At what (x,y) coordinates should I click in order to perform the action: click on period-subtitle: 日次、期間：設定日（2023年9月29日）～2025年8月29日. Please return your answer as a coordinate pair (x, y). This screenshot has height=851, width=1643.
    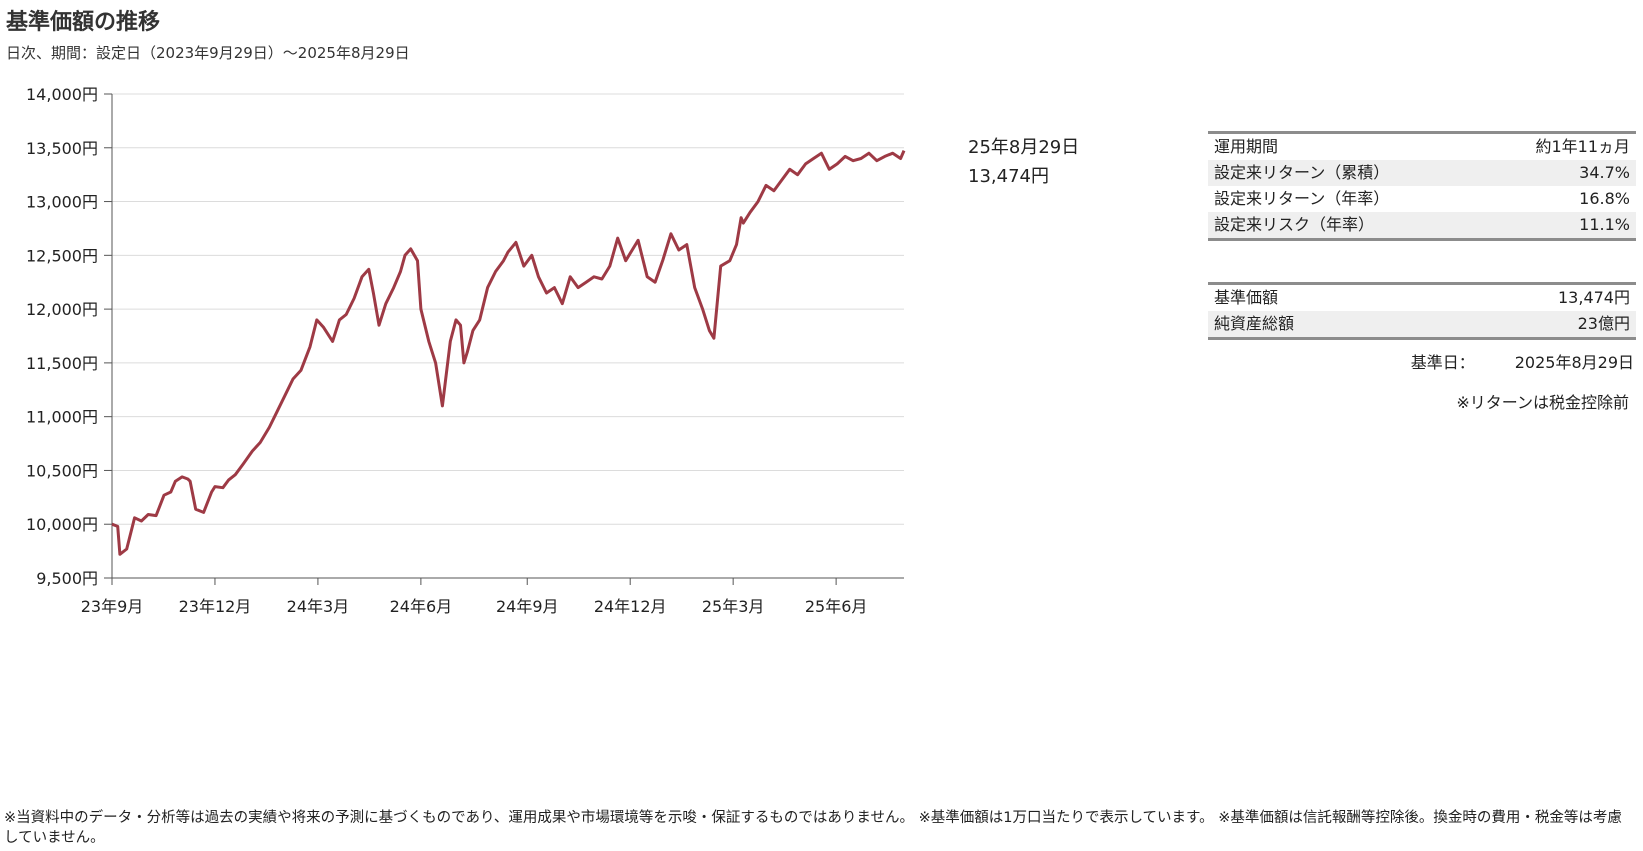
    Looking at the image, I should click on (208, 53).